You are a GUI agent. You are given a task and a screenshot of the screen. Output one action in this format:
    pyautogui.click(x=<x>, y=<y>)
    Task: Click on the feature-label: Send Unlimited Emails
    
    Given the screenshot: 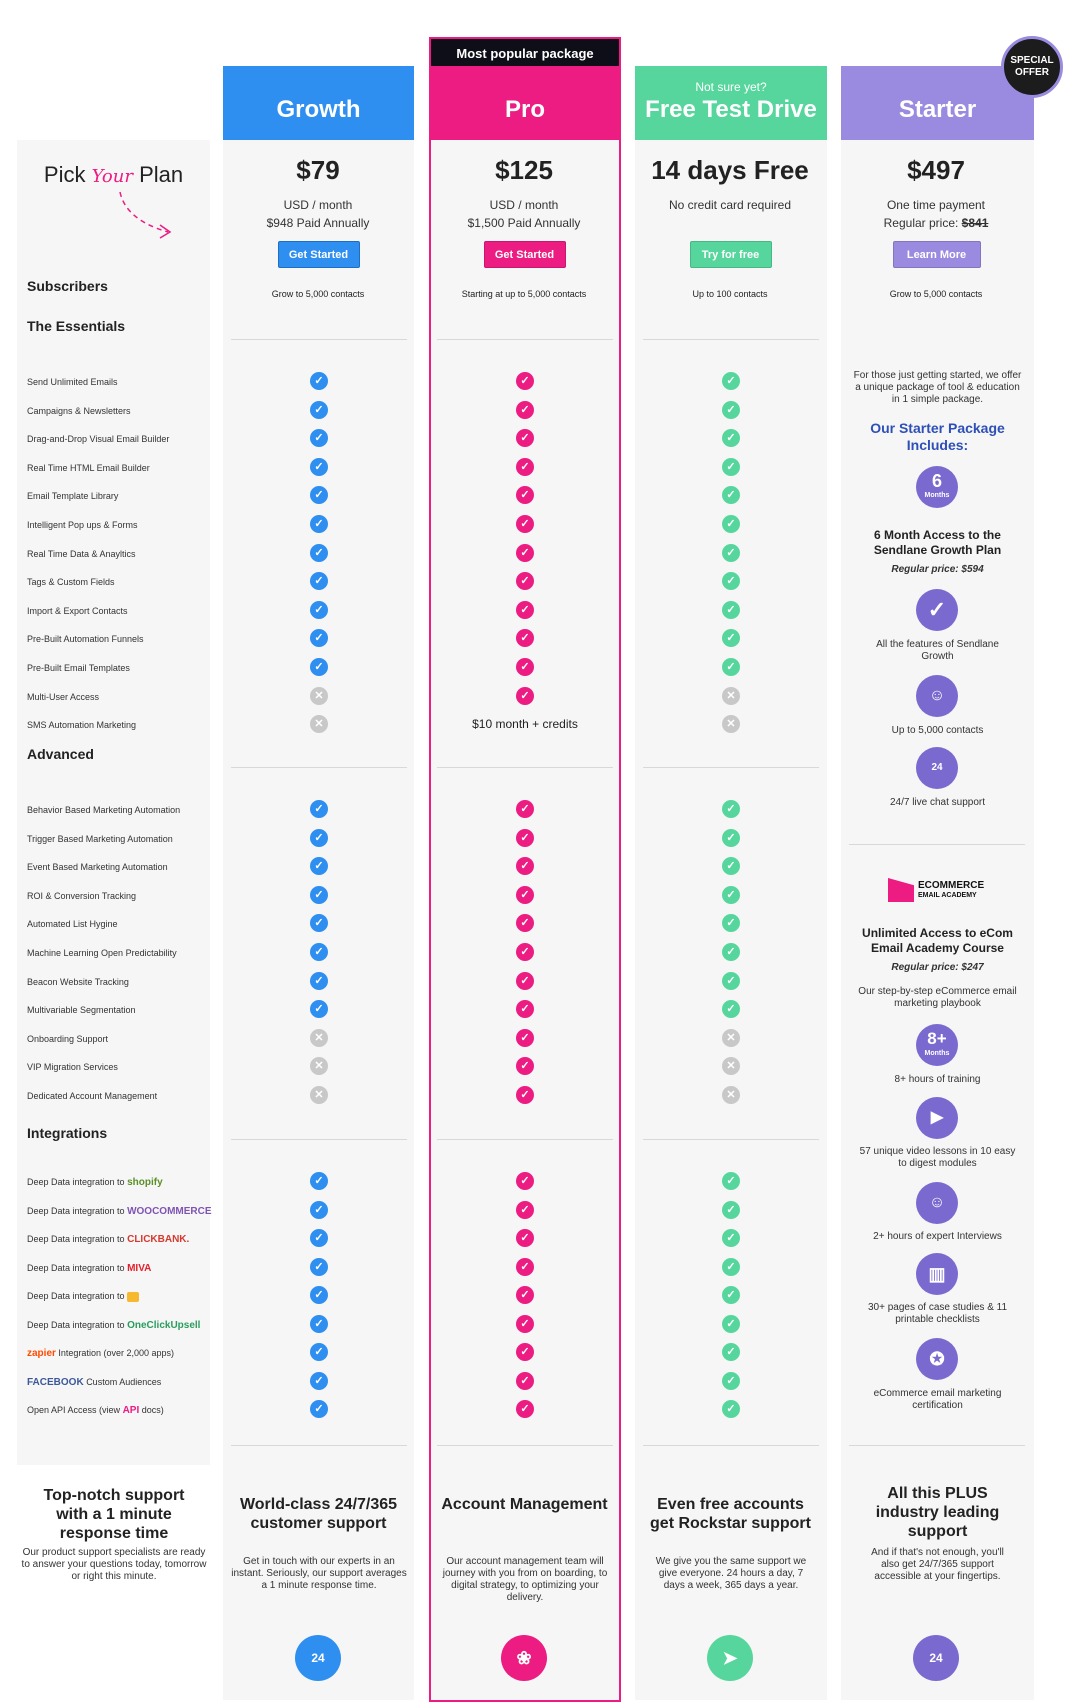 What is the action you would take?
    pyautogui.click(x=72, y=382)
    